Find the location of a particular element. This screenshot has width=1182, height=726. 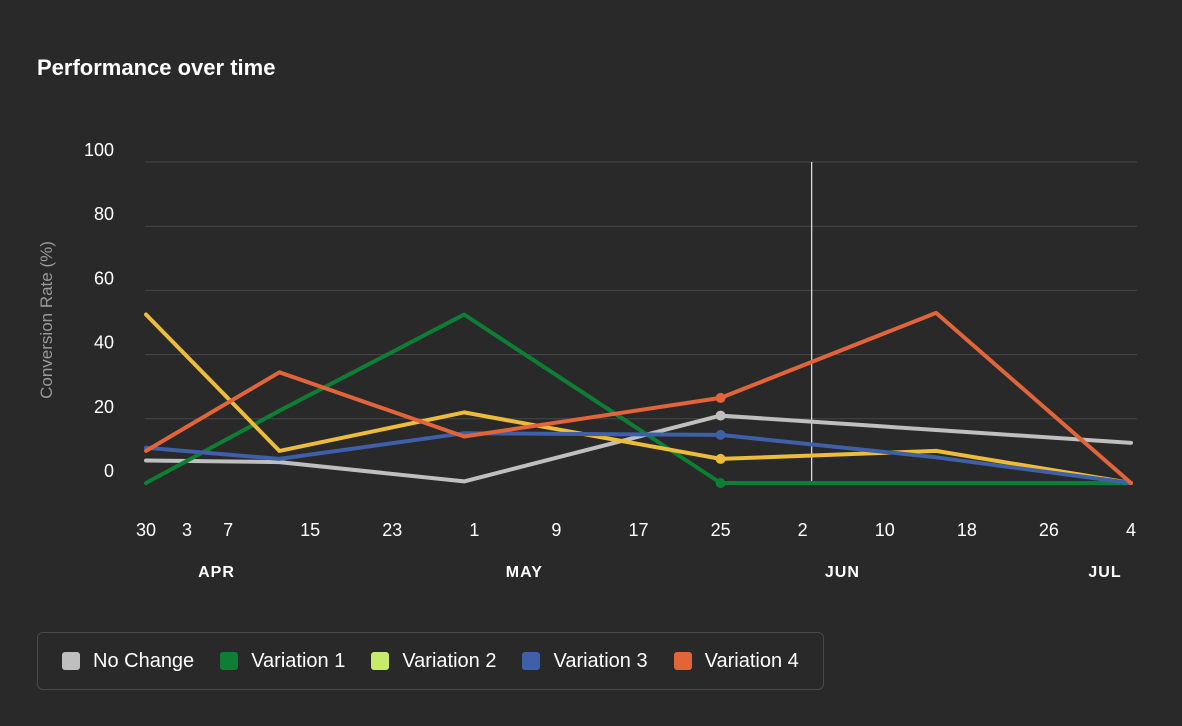

month-label: JUN is located at coordinates (842, 572).